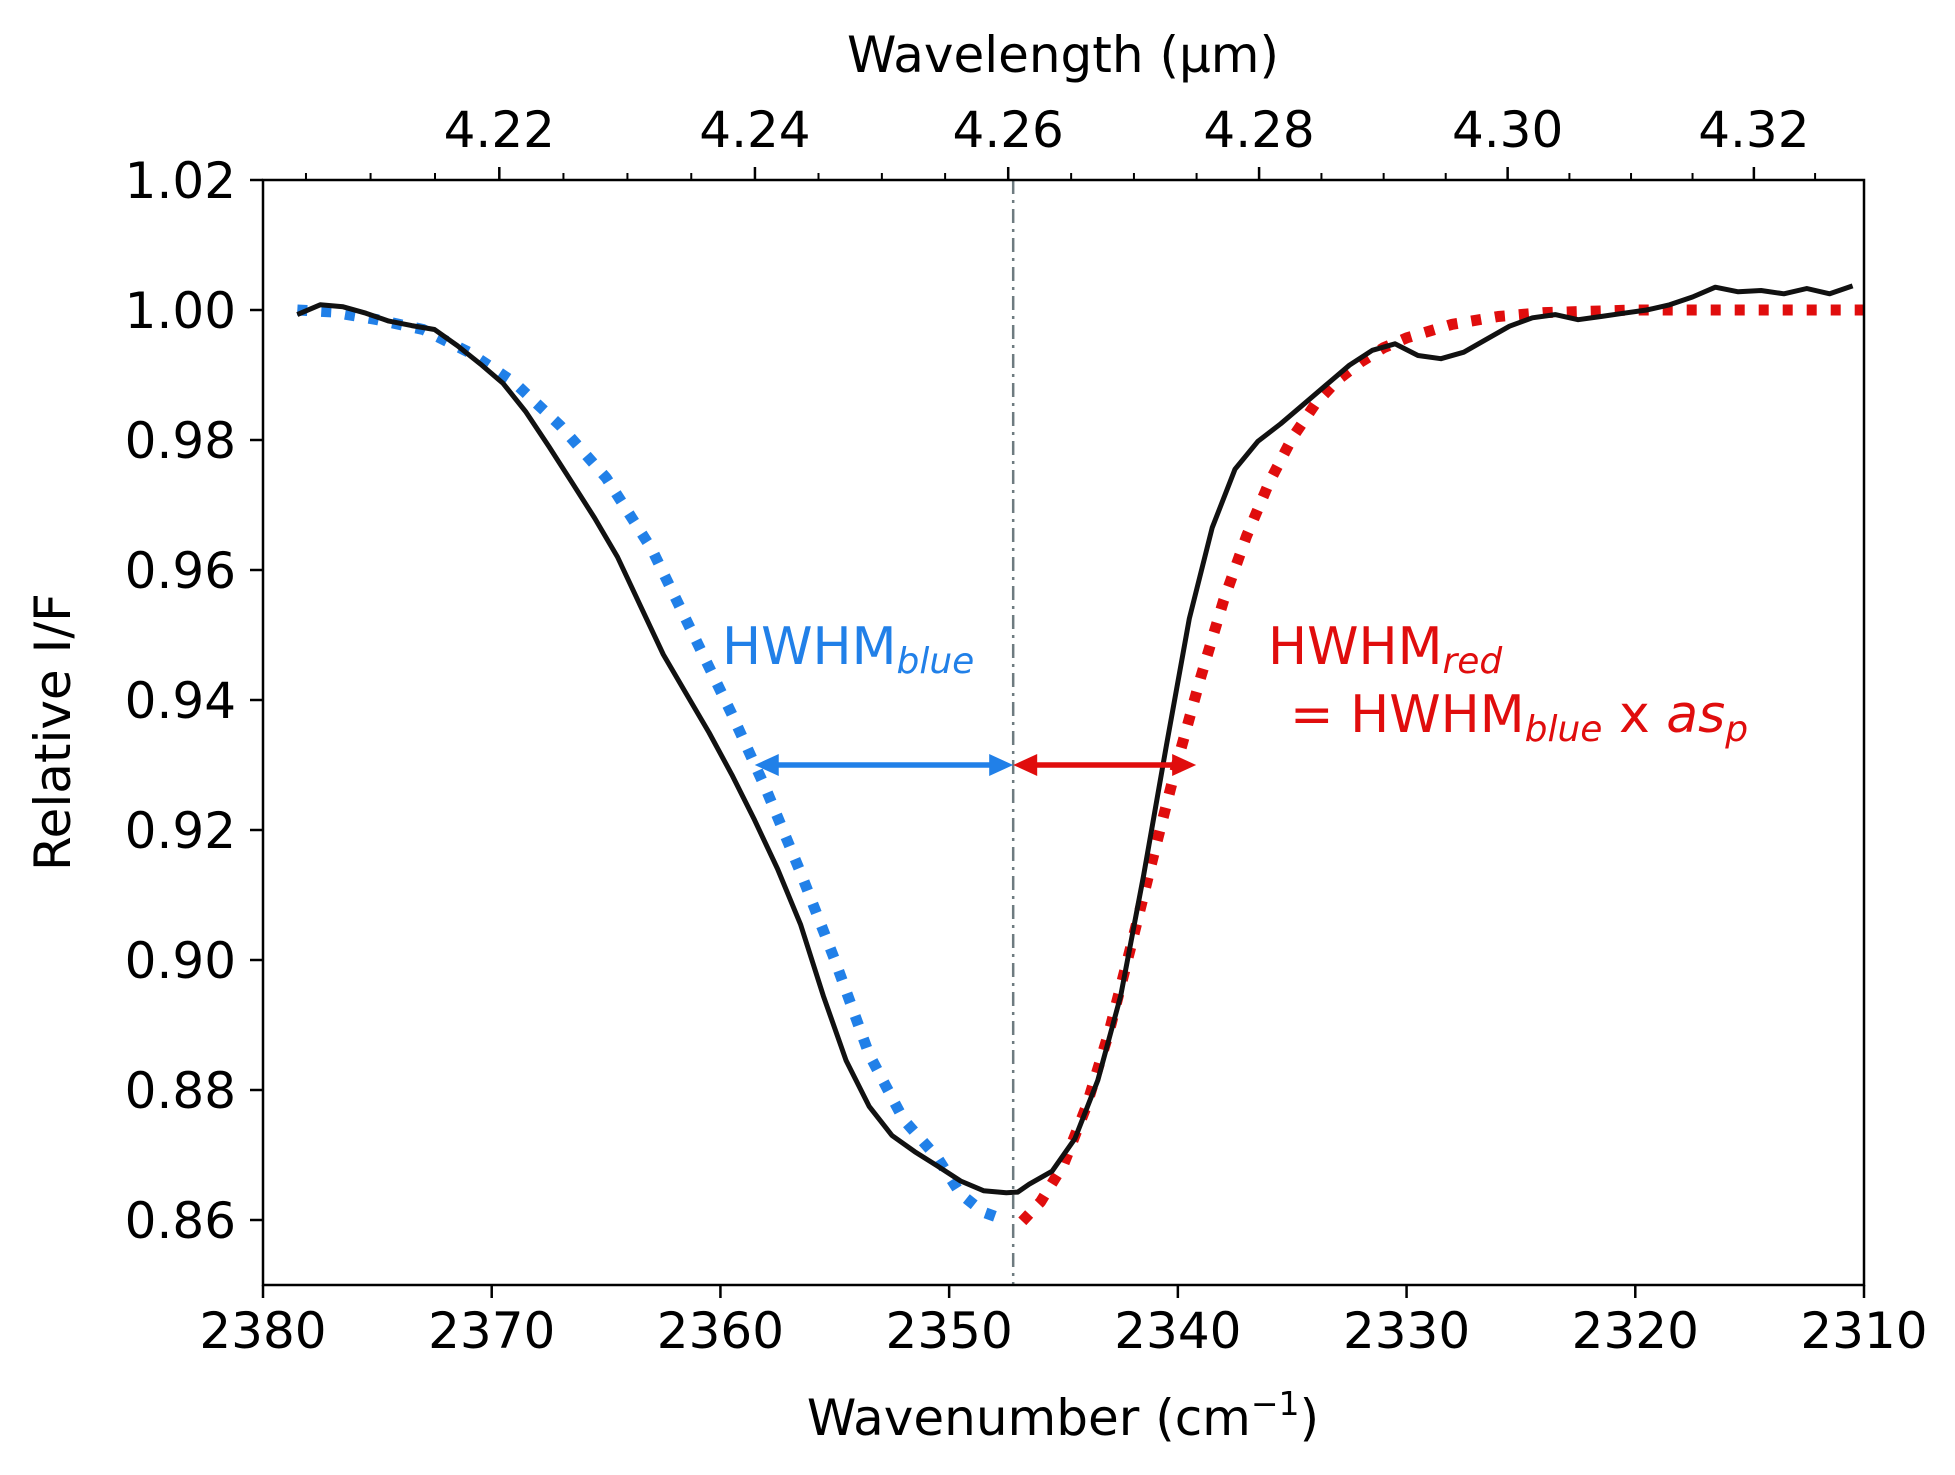  I want to click on y-tick-label: 0.98, so click(180, 441).